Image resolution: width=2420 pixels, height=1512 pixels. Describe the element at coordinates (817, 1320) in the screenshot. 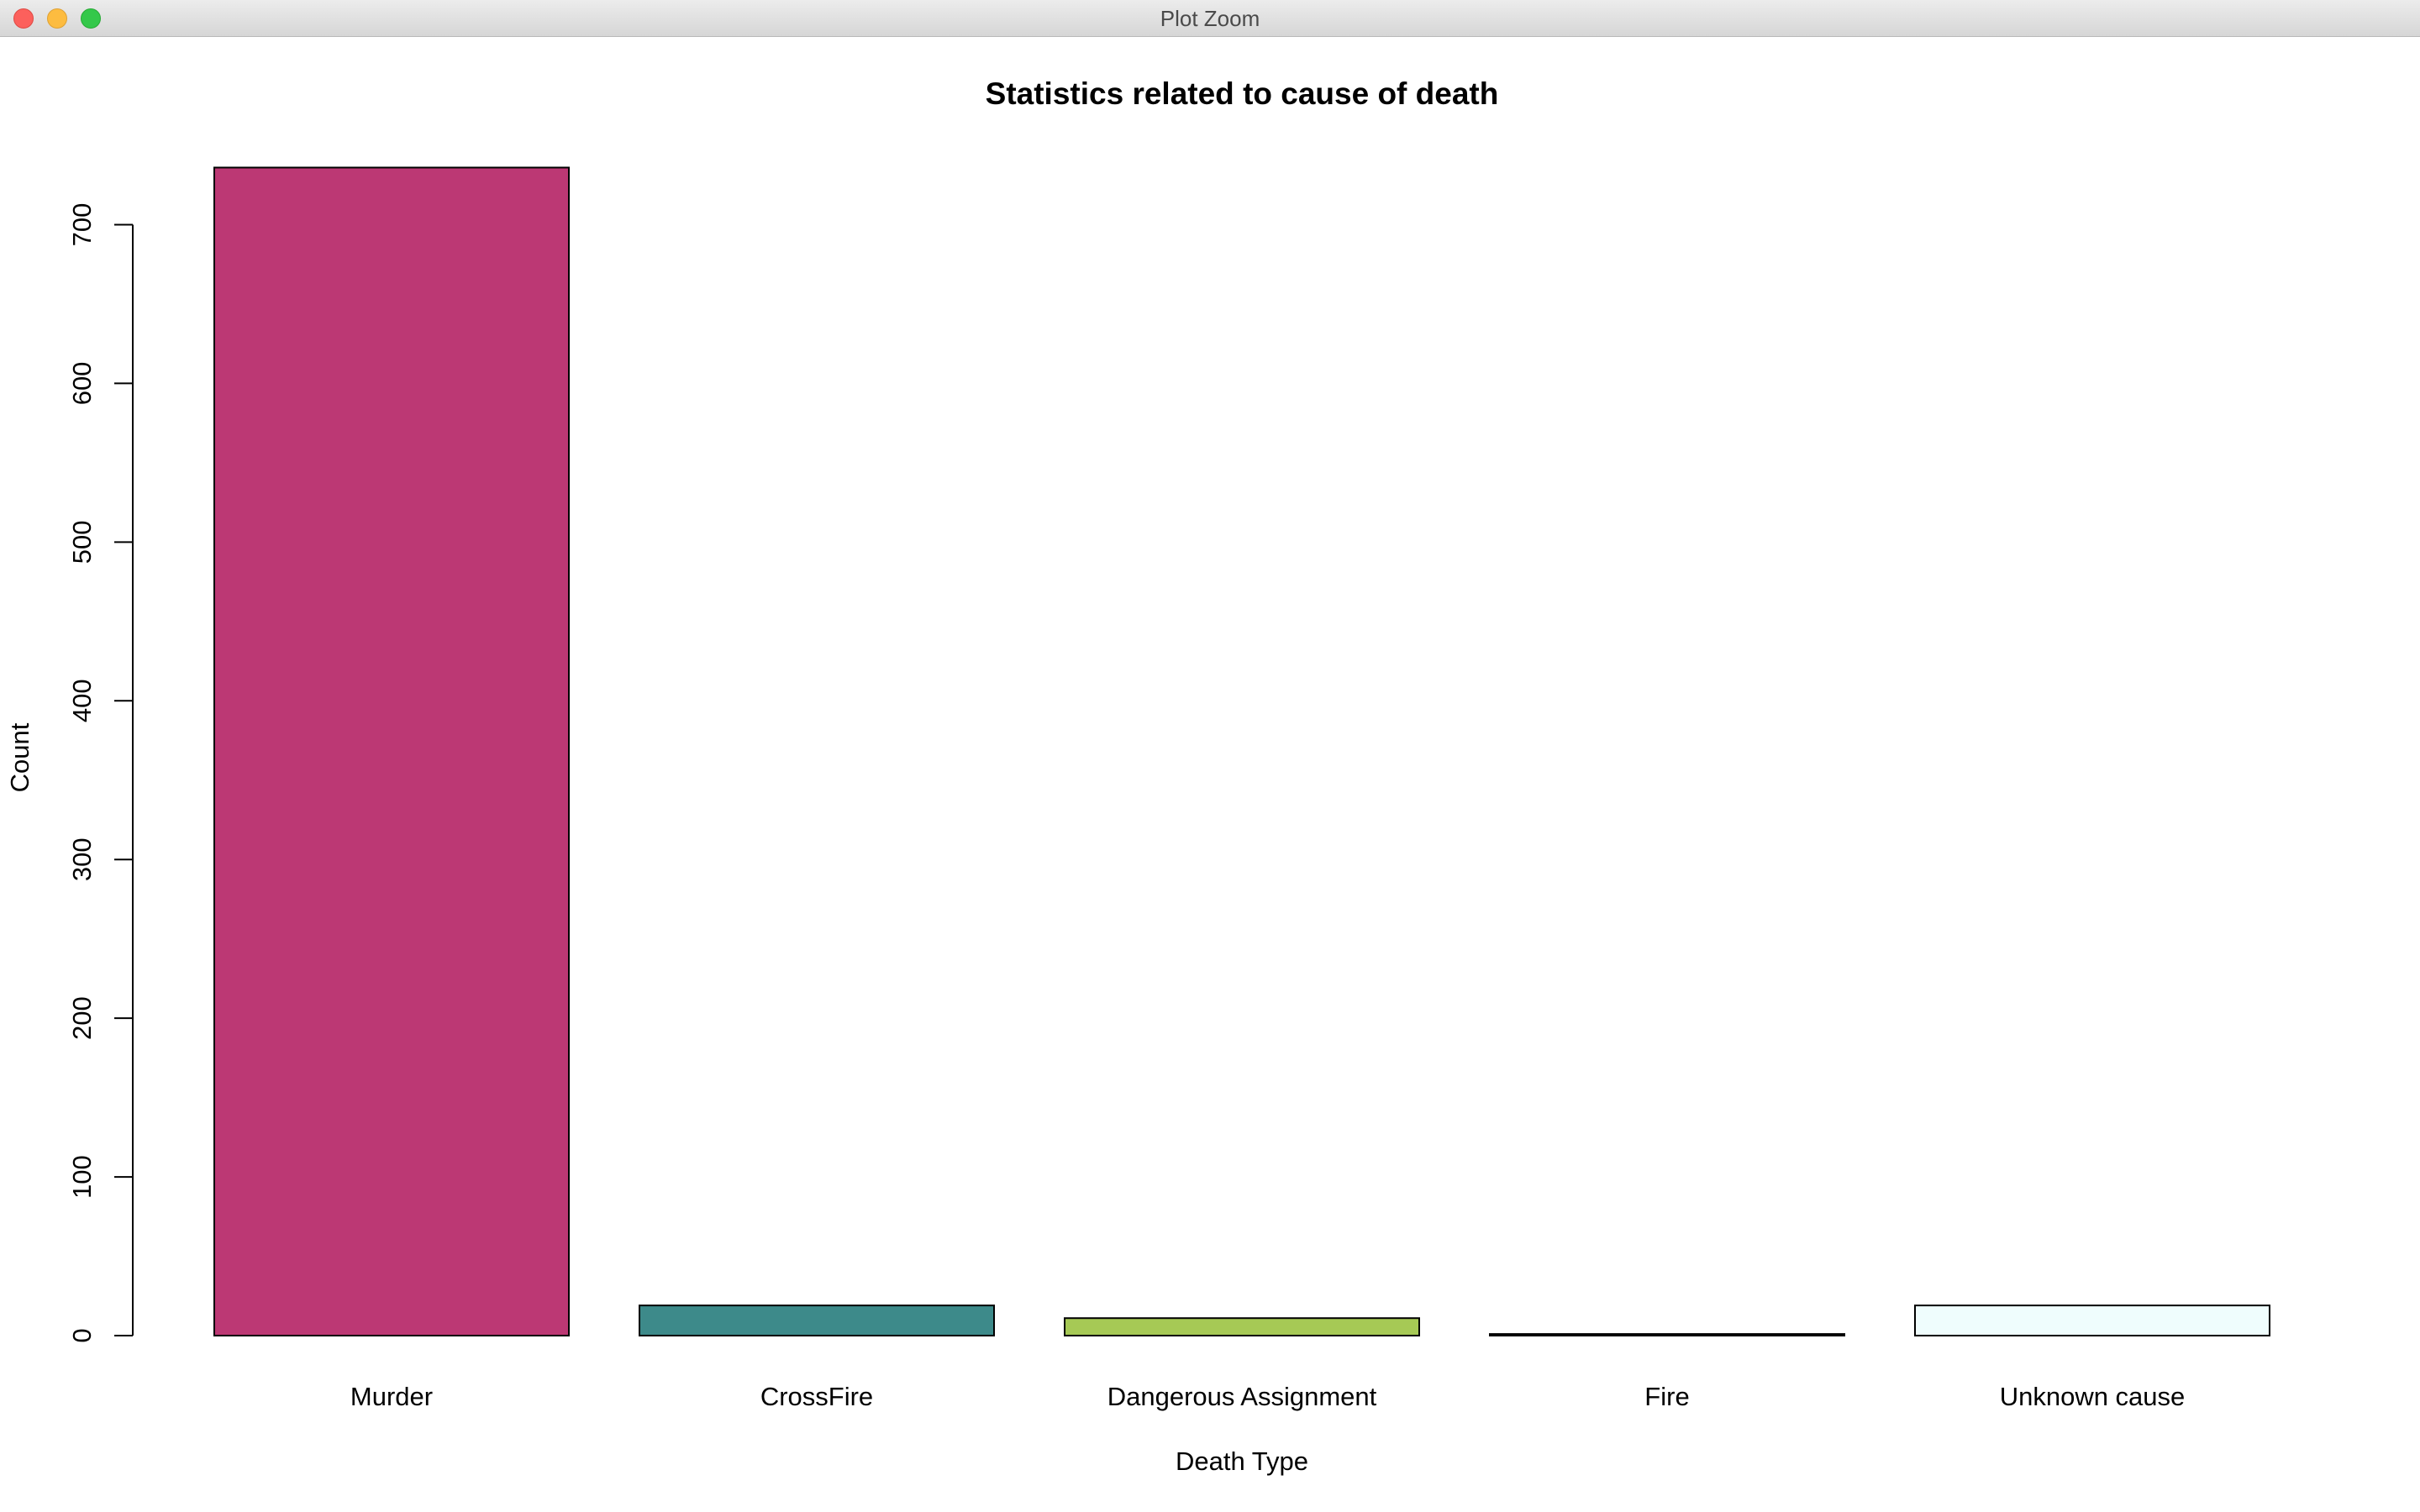

I see `bar-crossfire` at that location.